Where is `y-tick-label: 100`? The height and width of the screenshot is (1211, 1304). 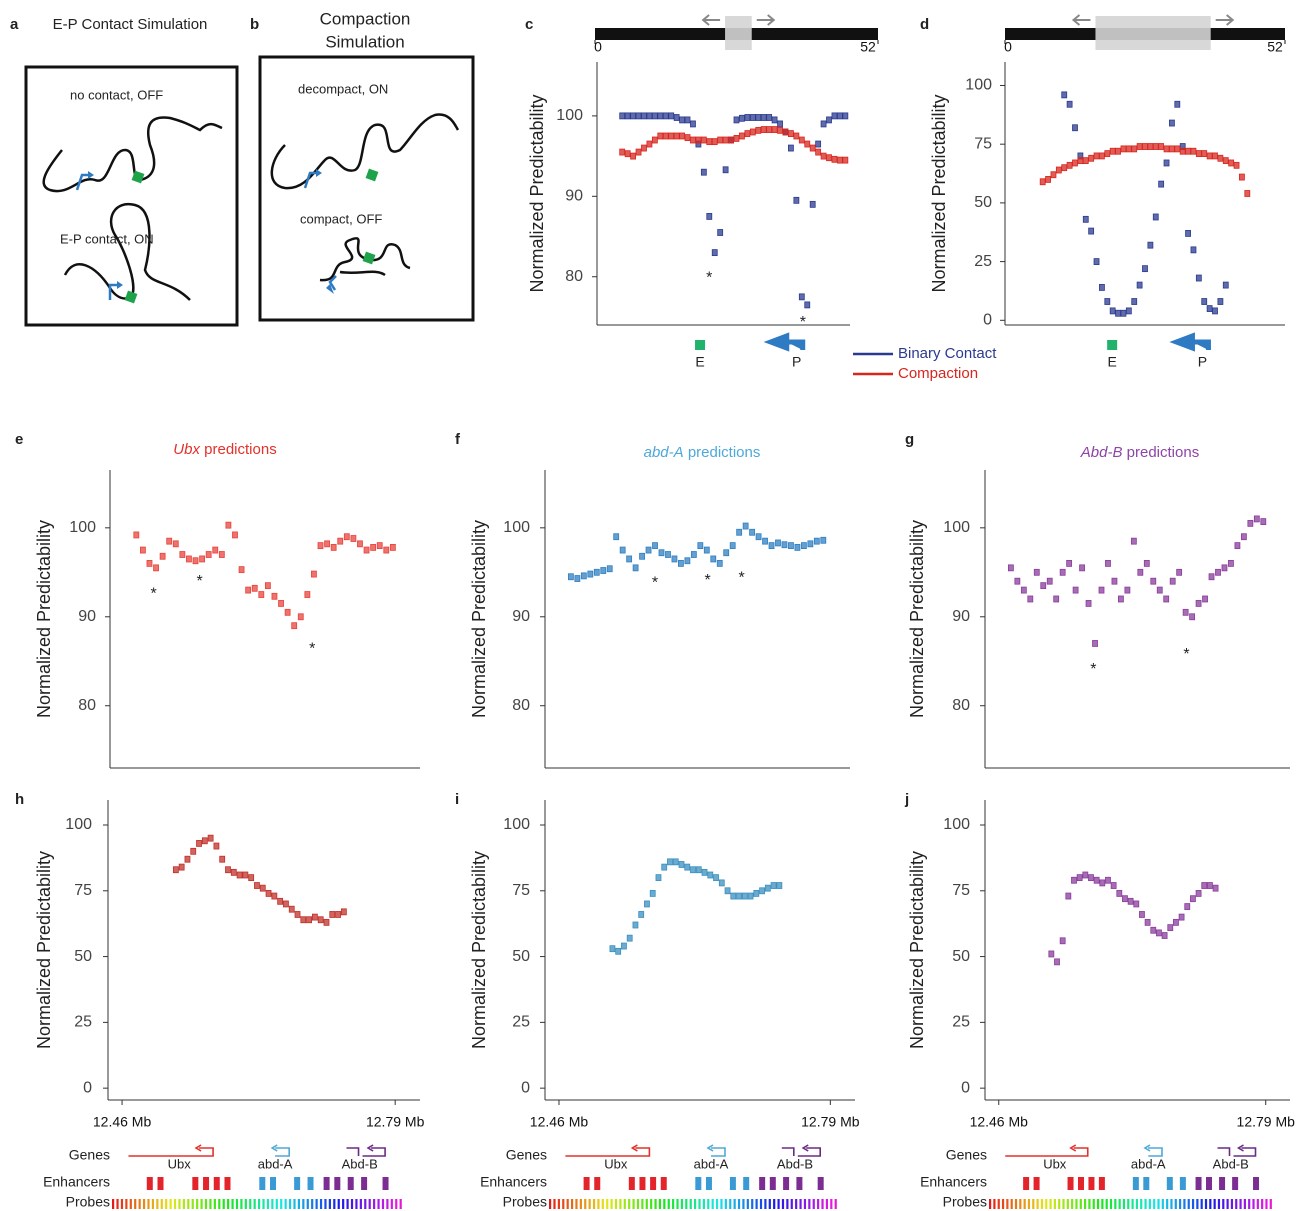
y-tick-label: 100 is located at coordinates (82, 527).